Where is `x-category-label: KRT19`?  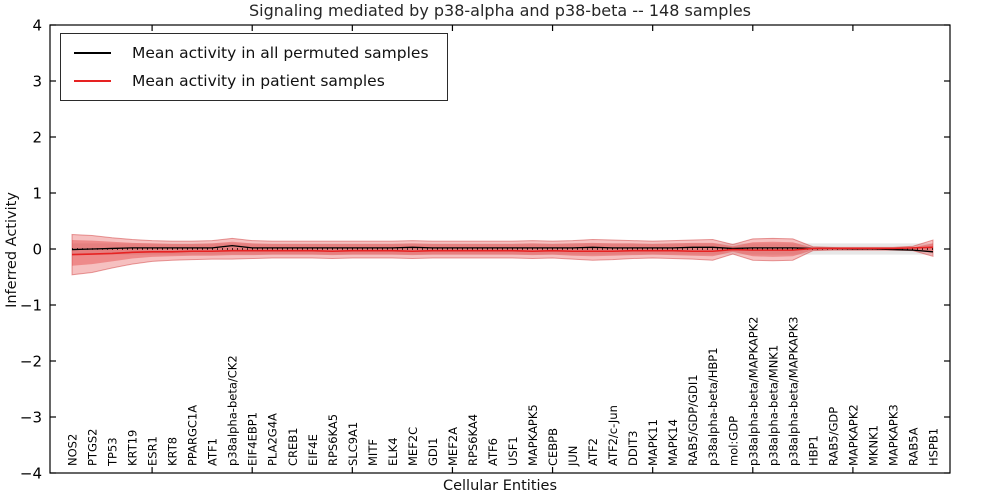 x-category-label: KRT19 is located at coordinates (133, 448).